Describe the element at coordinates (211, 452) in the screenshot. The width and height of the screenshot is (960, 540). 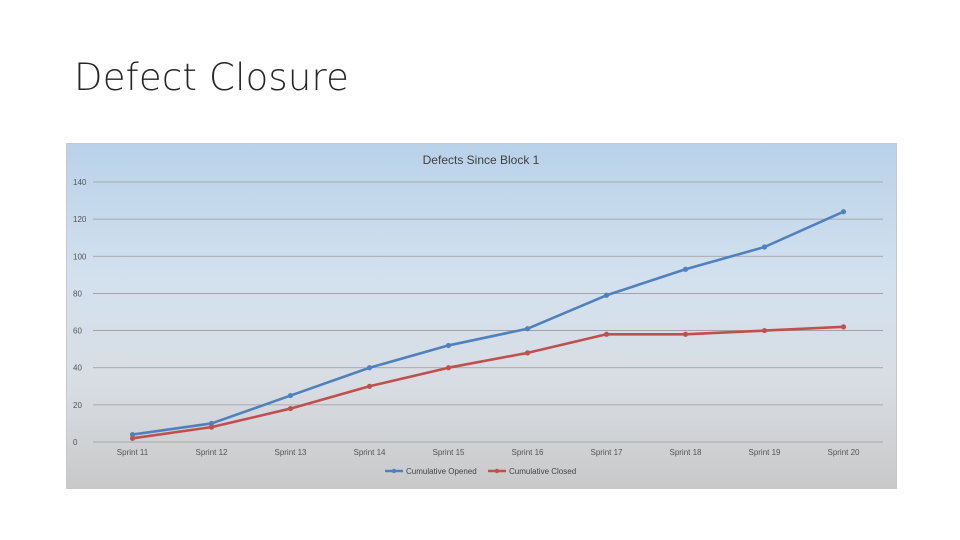
I see `x-tick-label: Sprint 12` at that location.